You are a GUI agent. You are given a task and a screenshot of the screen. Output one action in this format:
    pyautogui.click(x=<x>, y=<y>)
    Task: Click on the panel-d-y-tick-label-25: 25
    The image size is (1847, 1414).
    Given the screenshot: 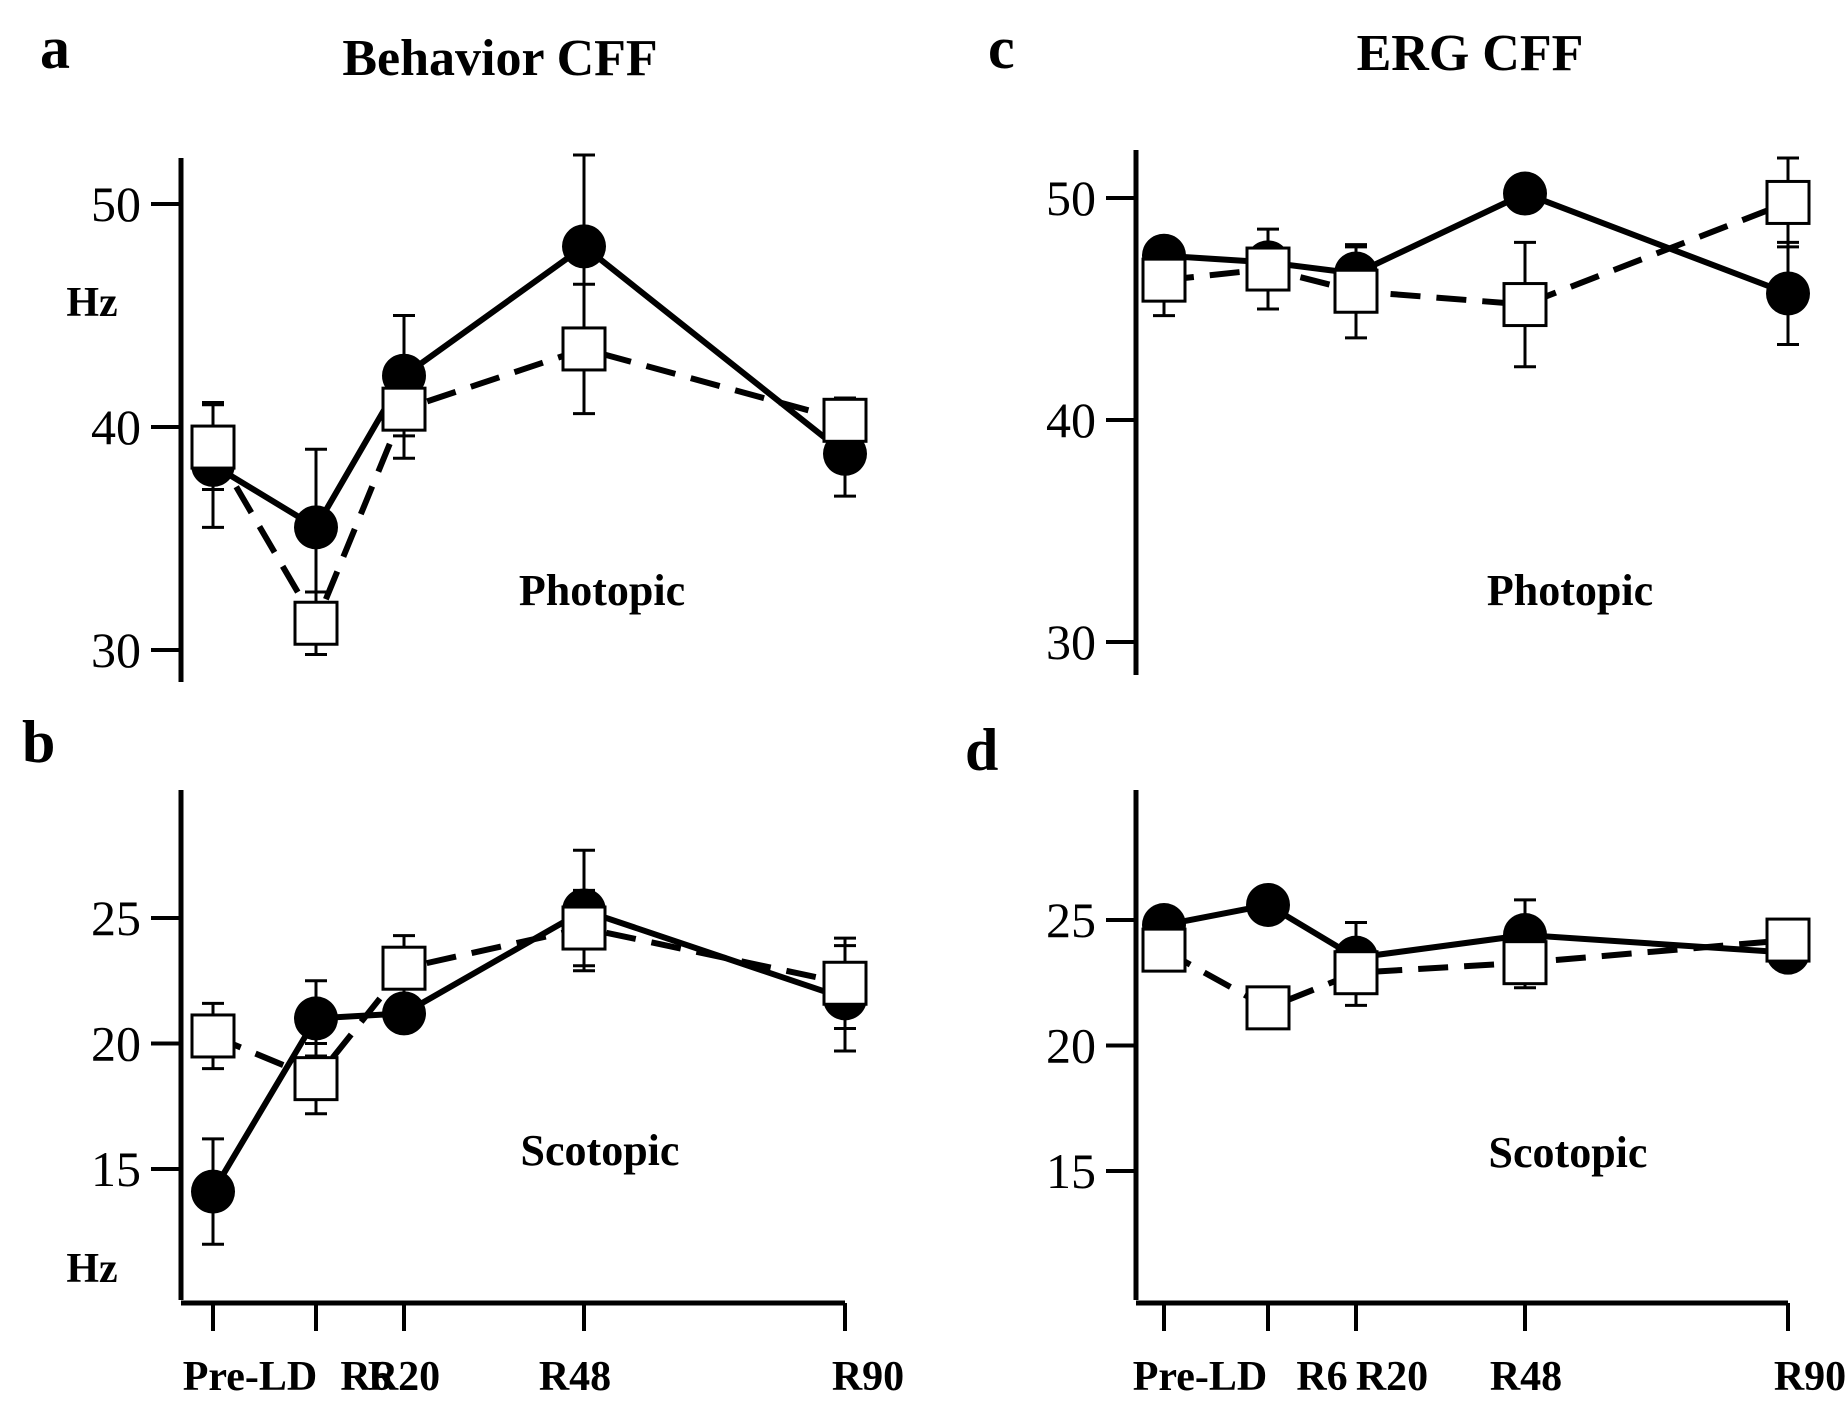 What is the action you would take?
    pyautogui.click(x=1071, y=920)
    